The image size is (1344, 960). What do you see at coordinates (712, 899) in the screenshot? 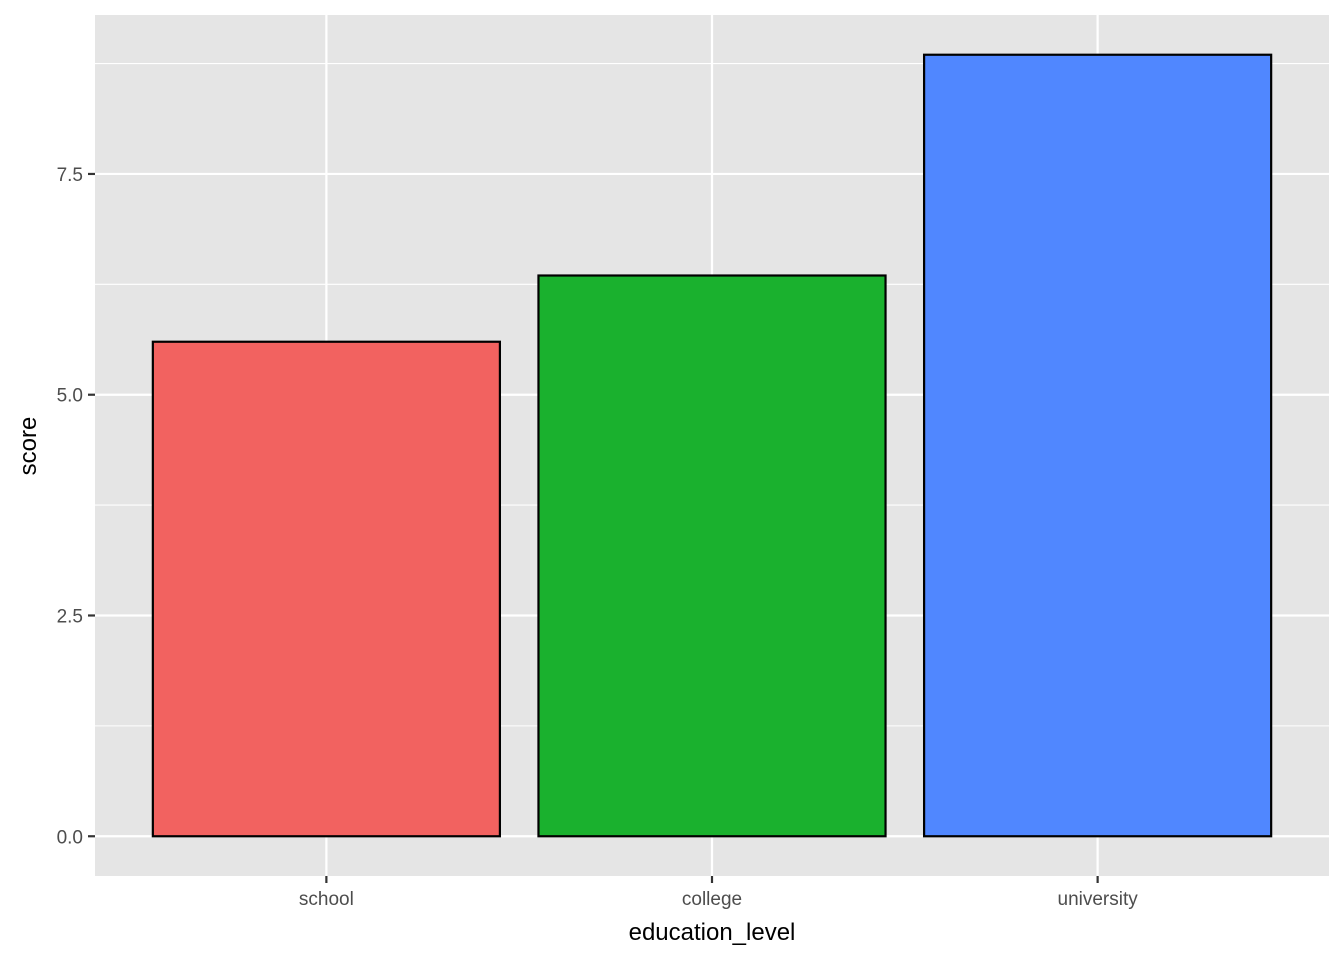
I see `x-tick-label: college` at bounding box center [712, 899].